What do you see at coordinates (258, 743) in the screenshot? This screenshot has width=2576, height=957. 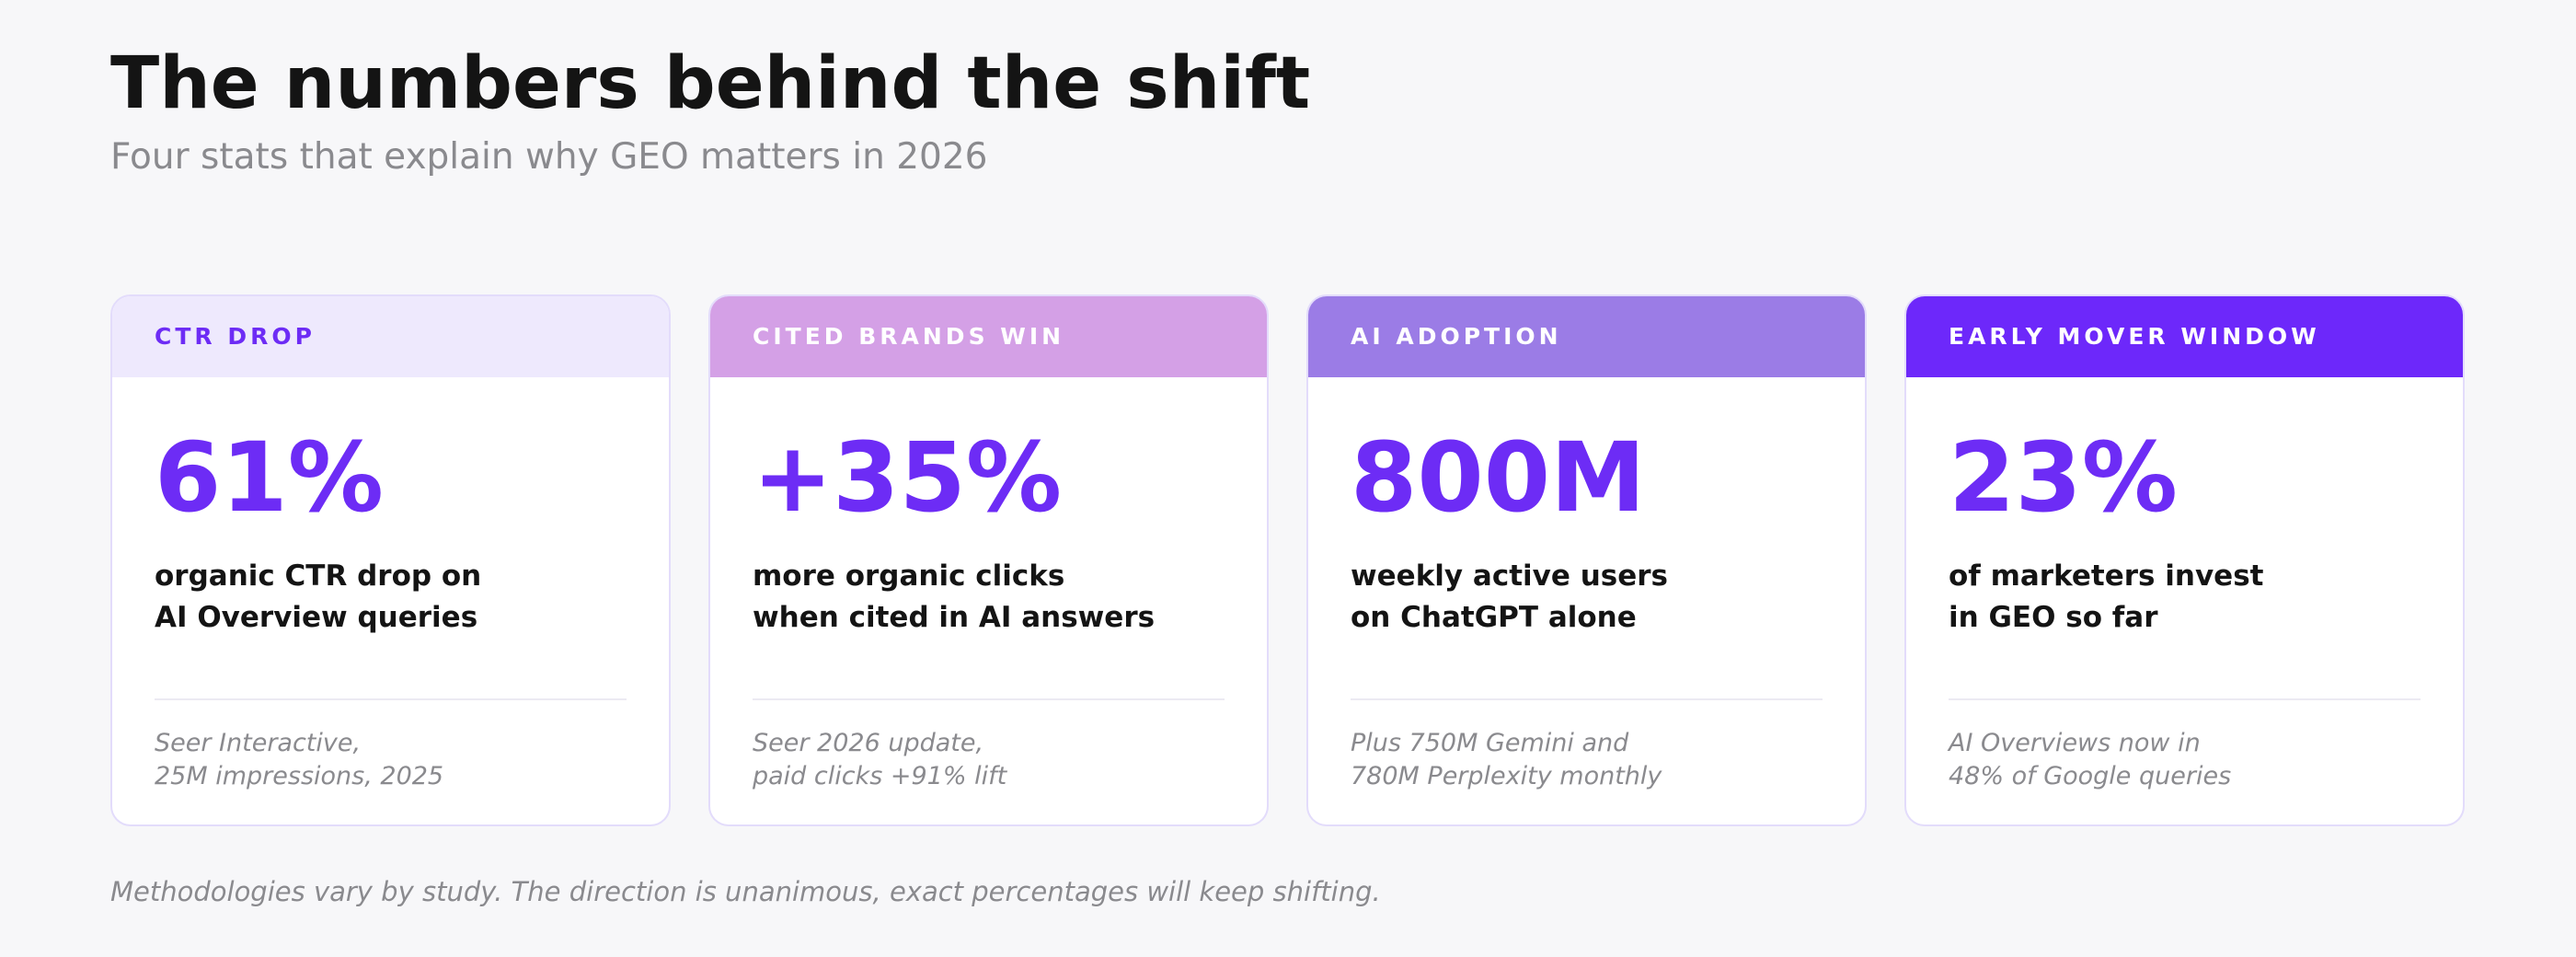 I see `note-line: Seer Interactive,` at bounding box center [258, 743].